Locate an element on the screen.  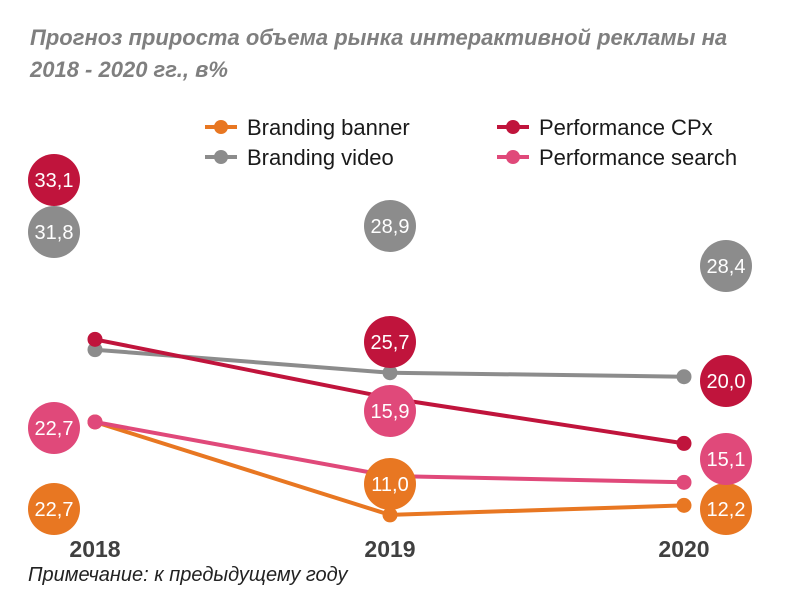
data-bubble-branding-video-2019 is located at coordinates (390, 226).